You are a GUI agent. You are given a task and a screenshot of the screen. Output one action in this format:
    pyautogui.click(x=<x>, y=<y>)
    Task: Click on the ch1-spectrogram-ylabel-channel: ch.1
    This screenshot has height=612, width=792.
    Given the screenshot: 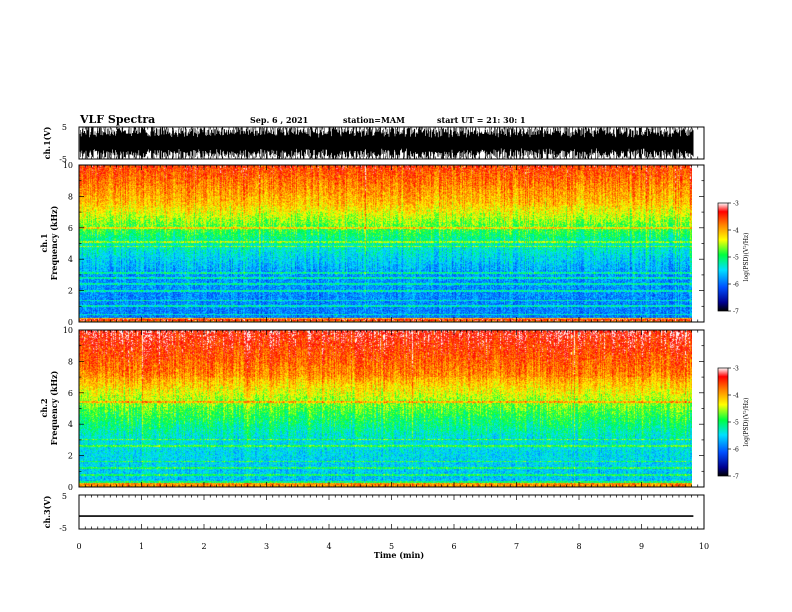 What is the action you would take?
    pyautogui.click(x=44, y=242)
    